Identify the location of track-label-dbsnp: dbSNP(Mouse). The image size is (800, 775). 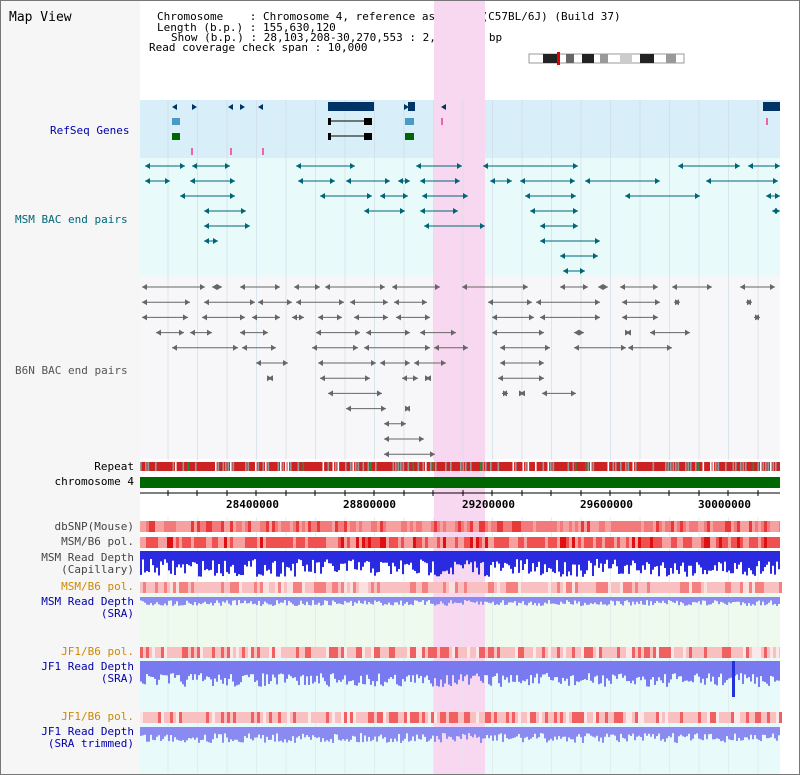
(94, 526).